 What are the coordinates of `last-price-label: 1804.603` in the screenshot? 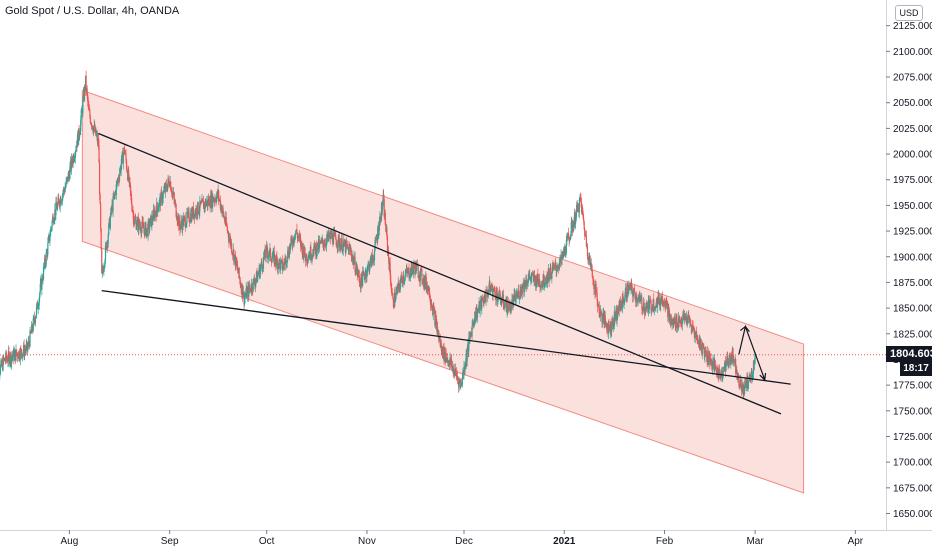 It's located at (909, 354).